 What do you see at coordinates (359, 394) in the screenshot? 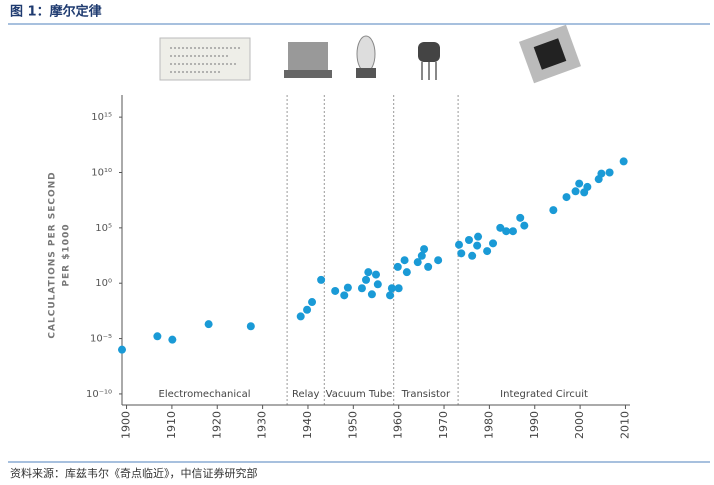
I see `era-label: Vacuum Tube` at bounding box center [359, 394].